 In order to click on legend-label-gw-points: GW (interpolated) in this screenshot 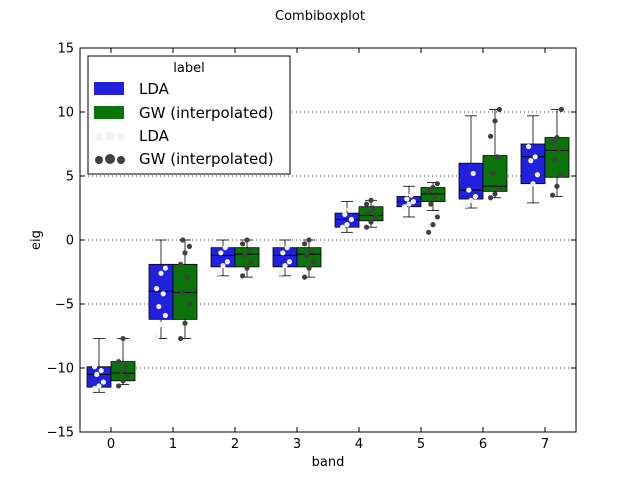, I will do `click(206, 159)`.